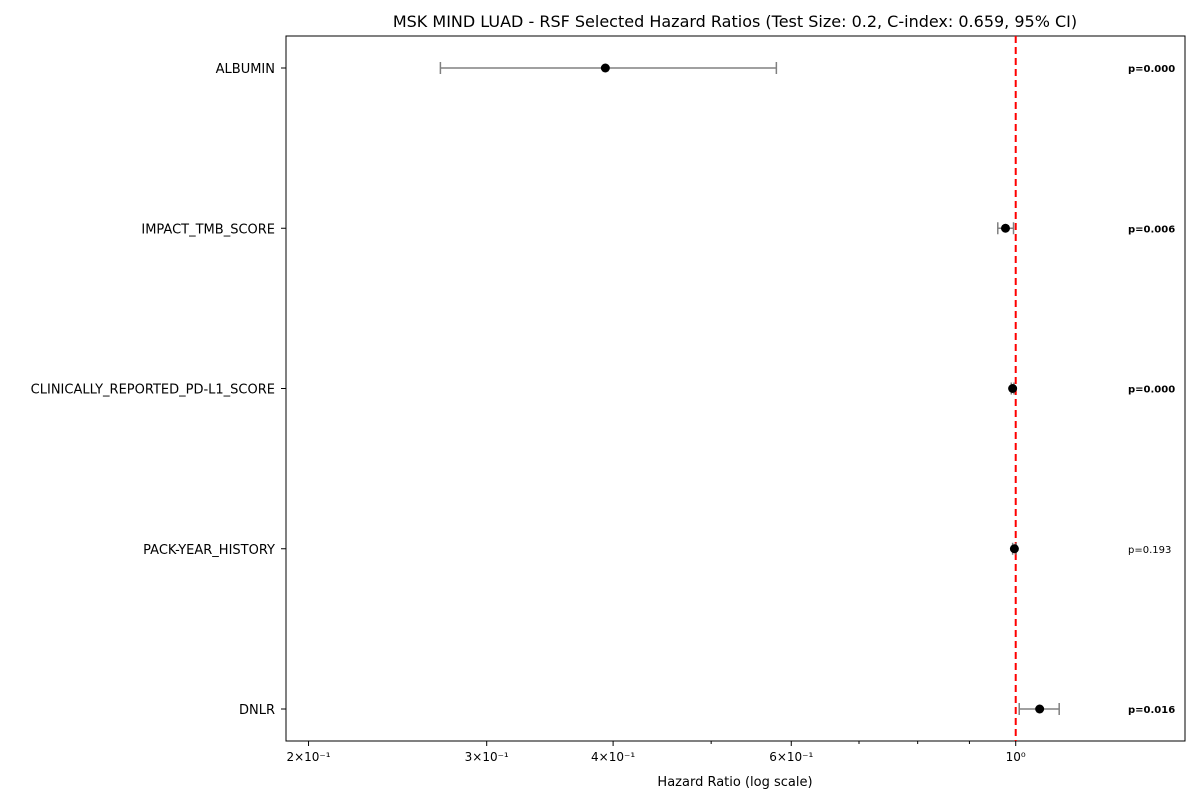 The height and width of the screenshot is (804, 1200). Describe the element at coordinates (245, 69) in the screenshot. I see `y-tick-label: ALBUMIN` at that location.